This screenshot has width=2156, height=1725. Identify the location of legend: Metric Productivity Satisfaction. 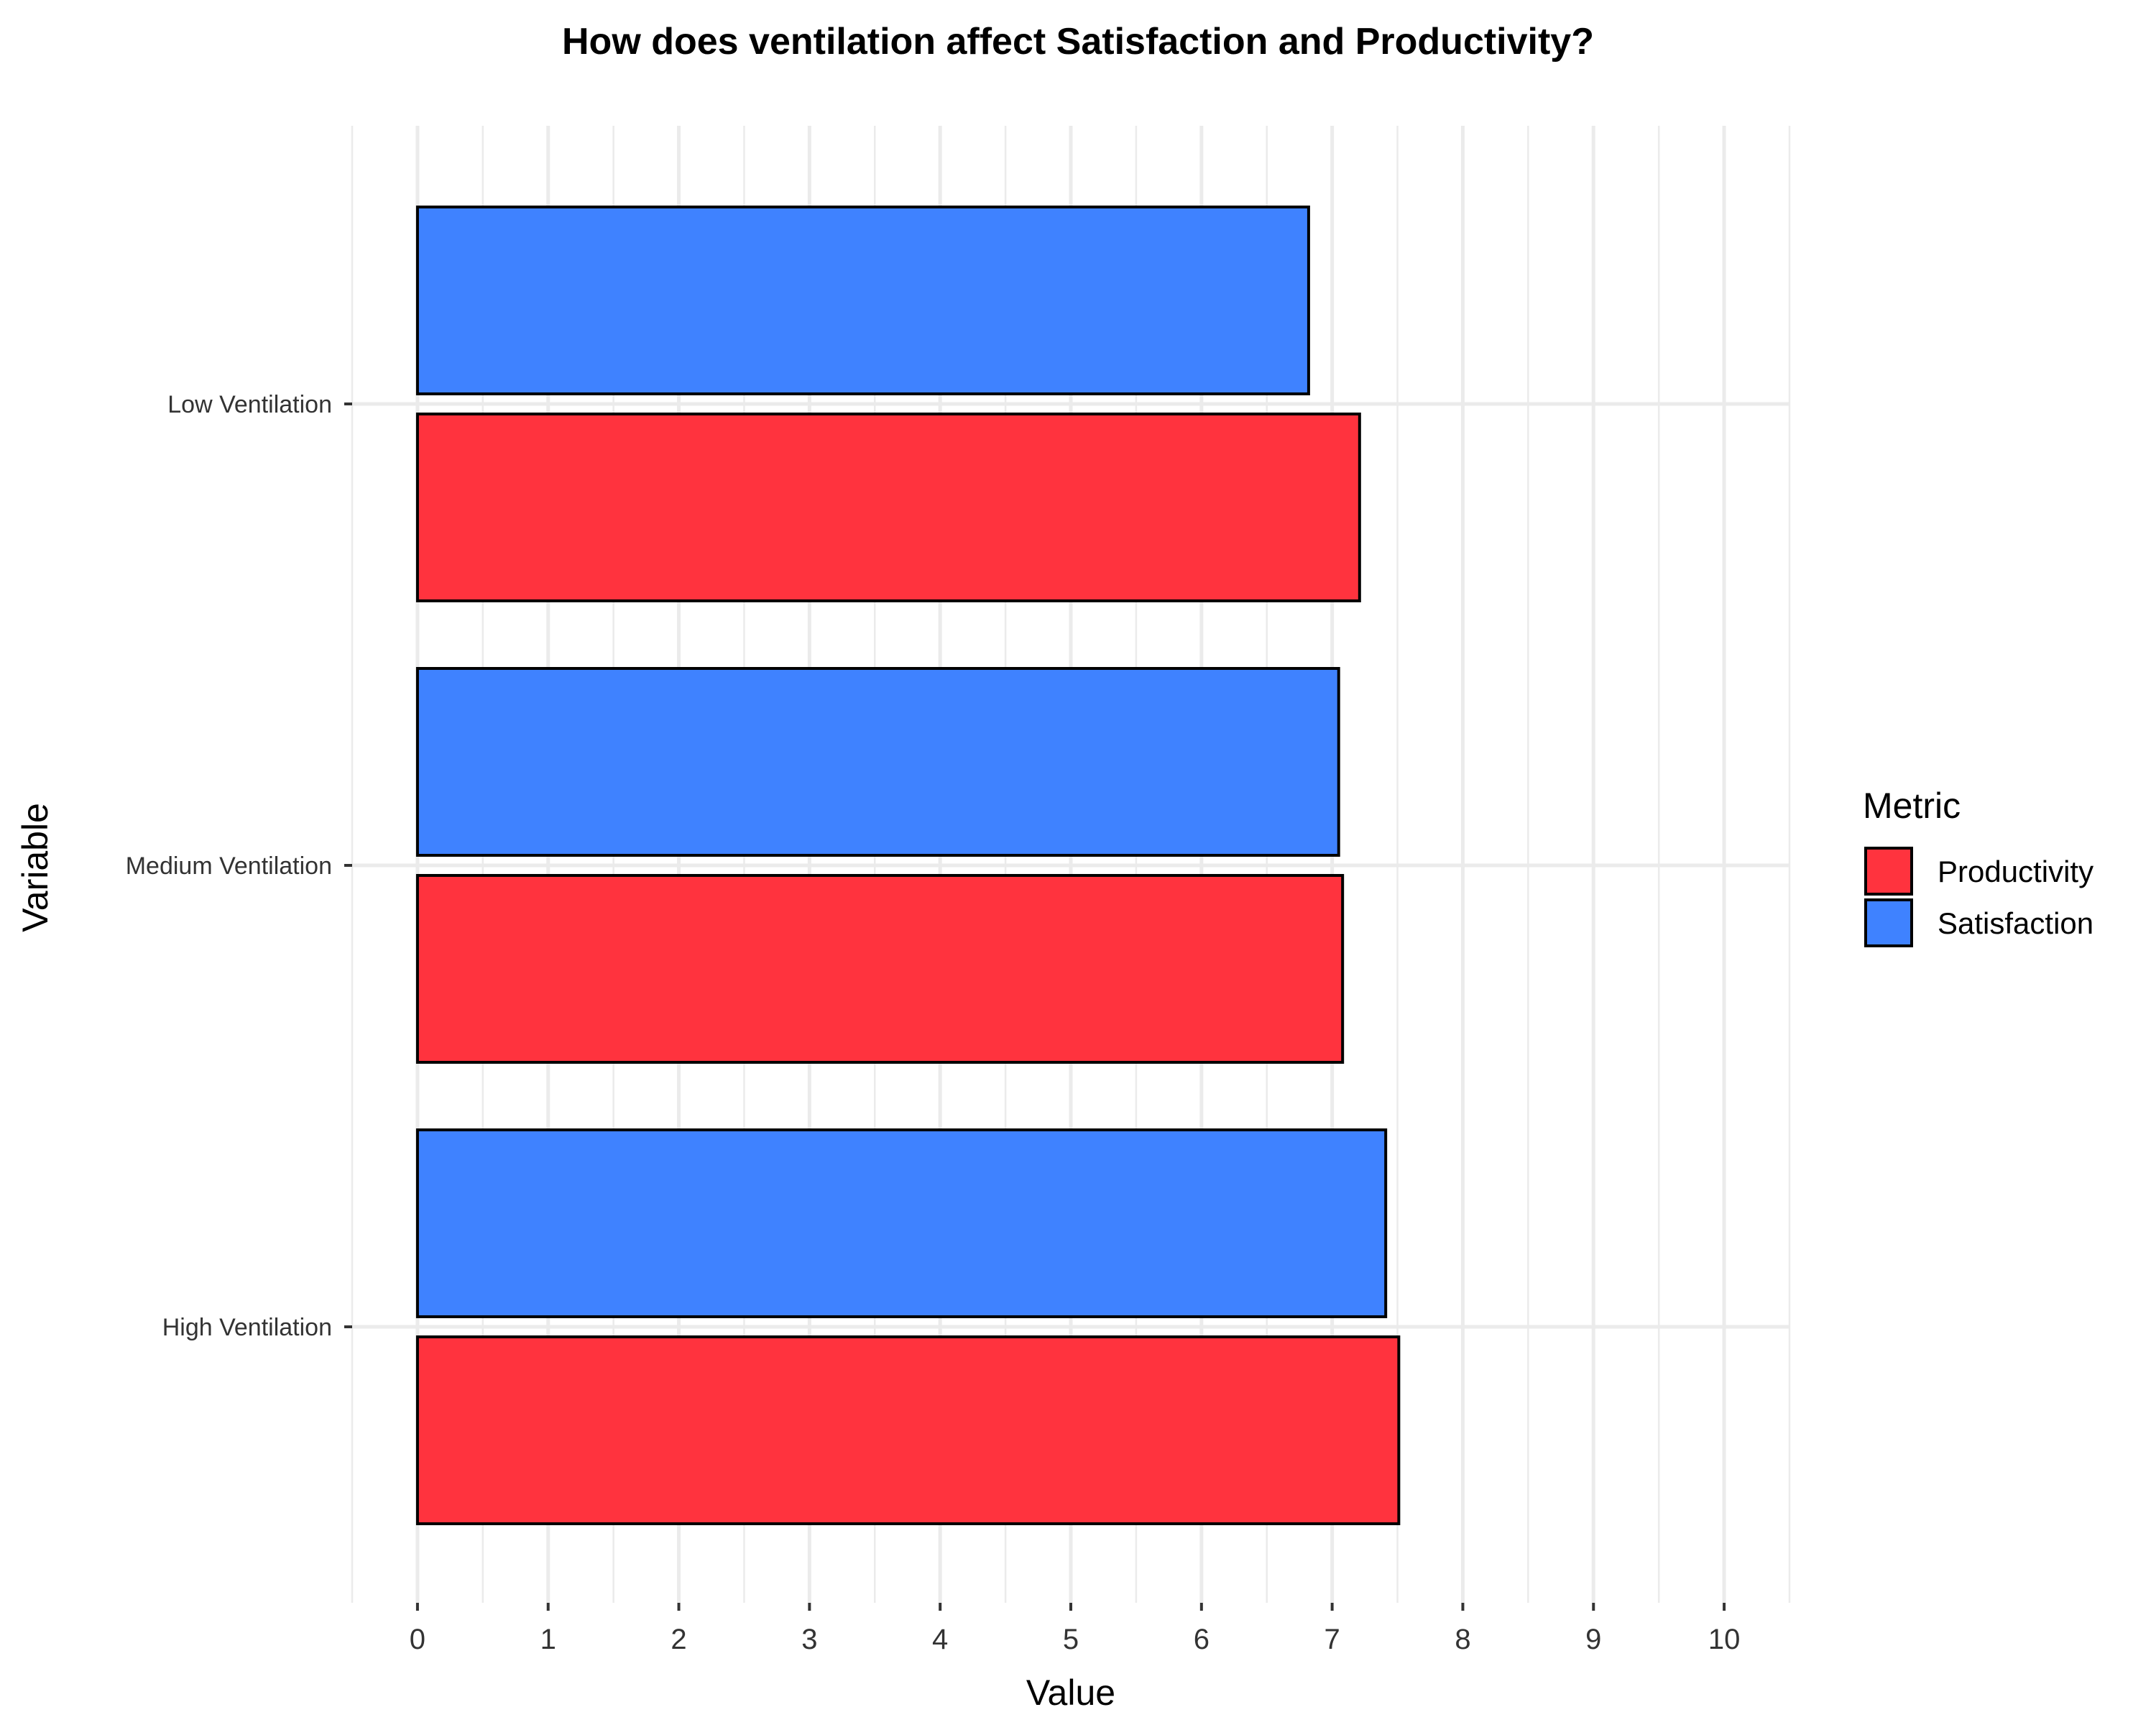
(1978, 866).